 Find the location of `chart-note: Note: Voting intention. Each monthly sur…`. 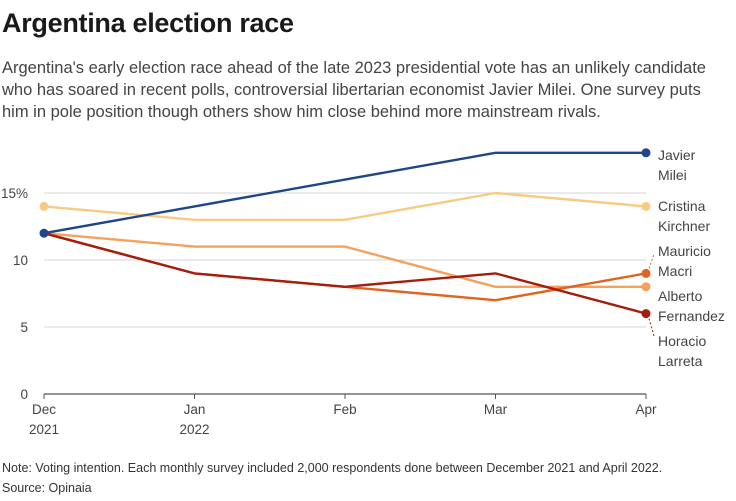

chart-note: Note: Voting intention. Each monthly sur… is located at coordinates (332, 468).